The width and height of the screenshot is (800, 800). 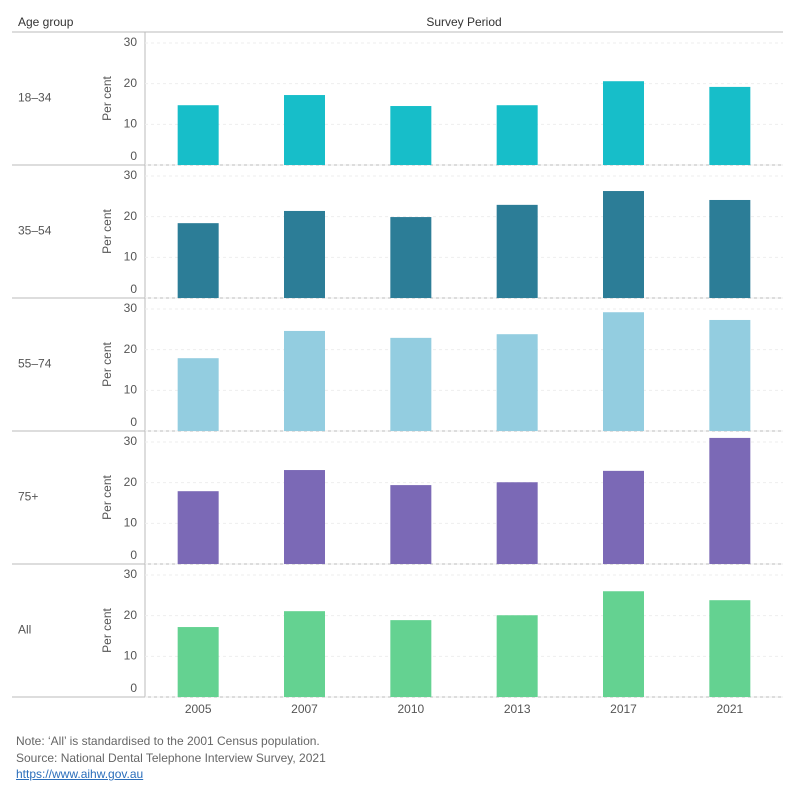 What do you see at coordinates (410, 709) in the screenshot?
I see `x-tick-label: 2010` at bounding box center [410, 709].